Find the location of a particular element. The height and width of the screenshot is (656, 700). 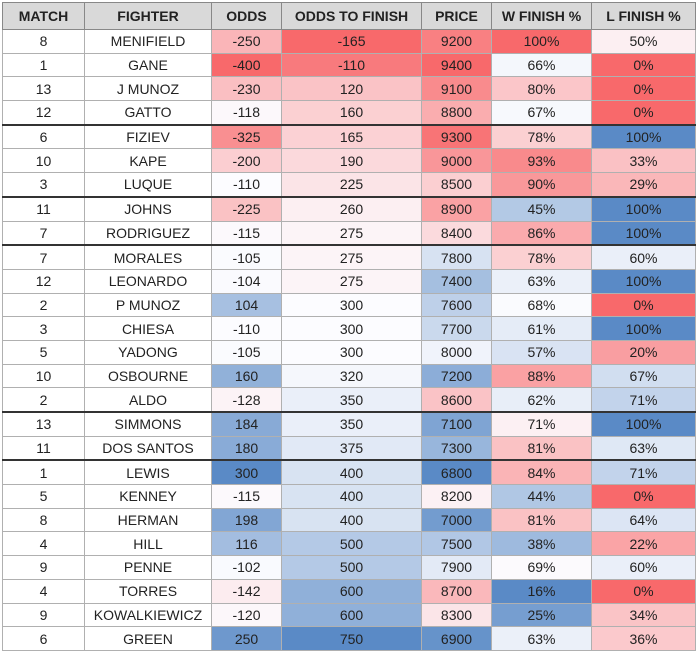

table-cell: LEWIS is located at coordinates (148, 472).